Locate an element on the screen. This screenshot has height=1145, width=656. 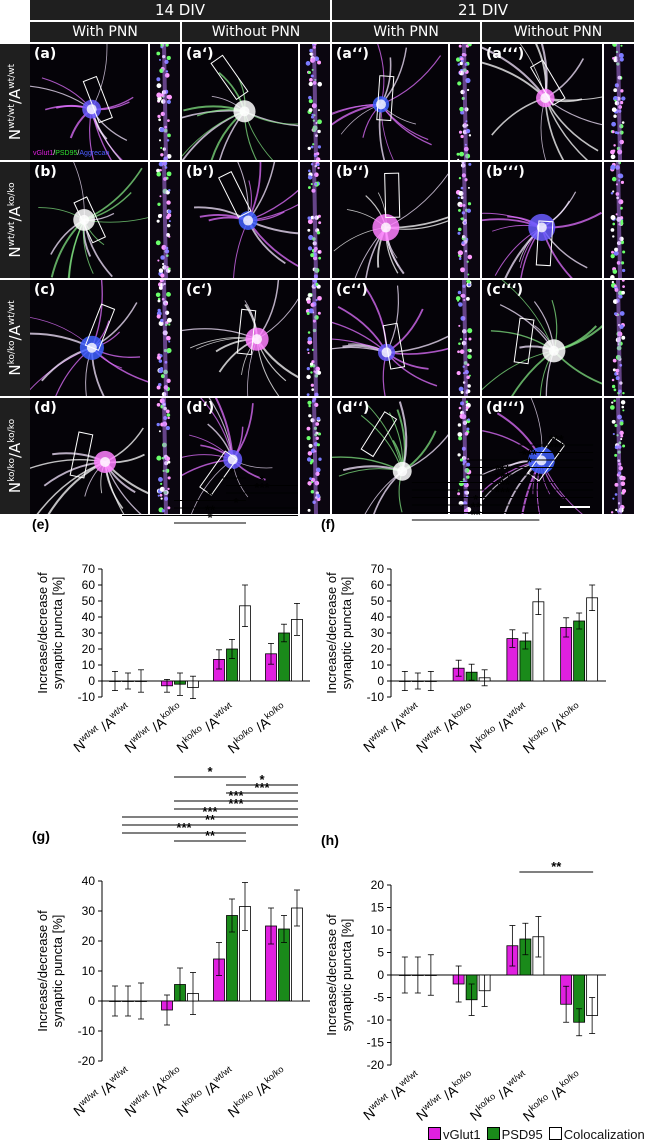
panel-label: (b‘‘‘) is located at coordinates (505, 172).